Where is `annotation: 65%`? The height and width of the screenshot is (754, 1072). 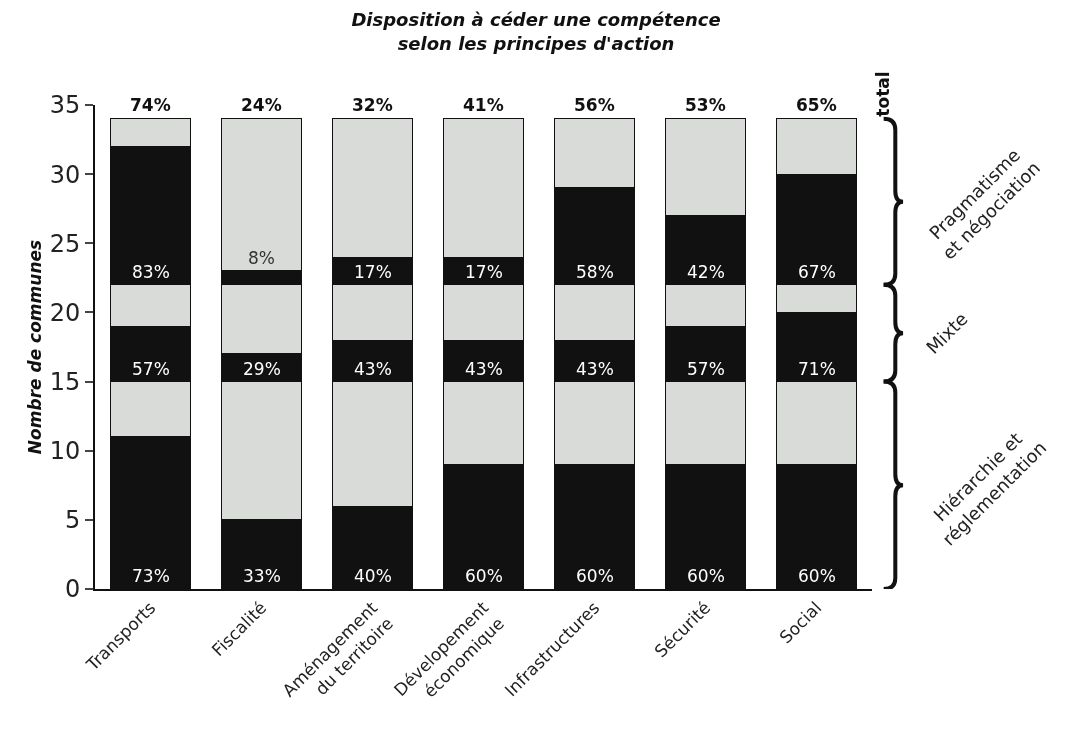 annotation: 65% is located at coordinates (816, 105).